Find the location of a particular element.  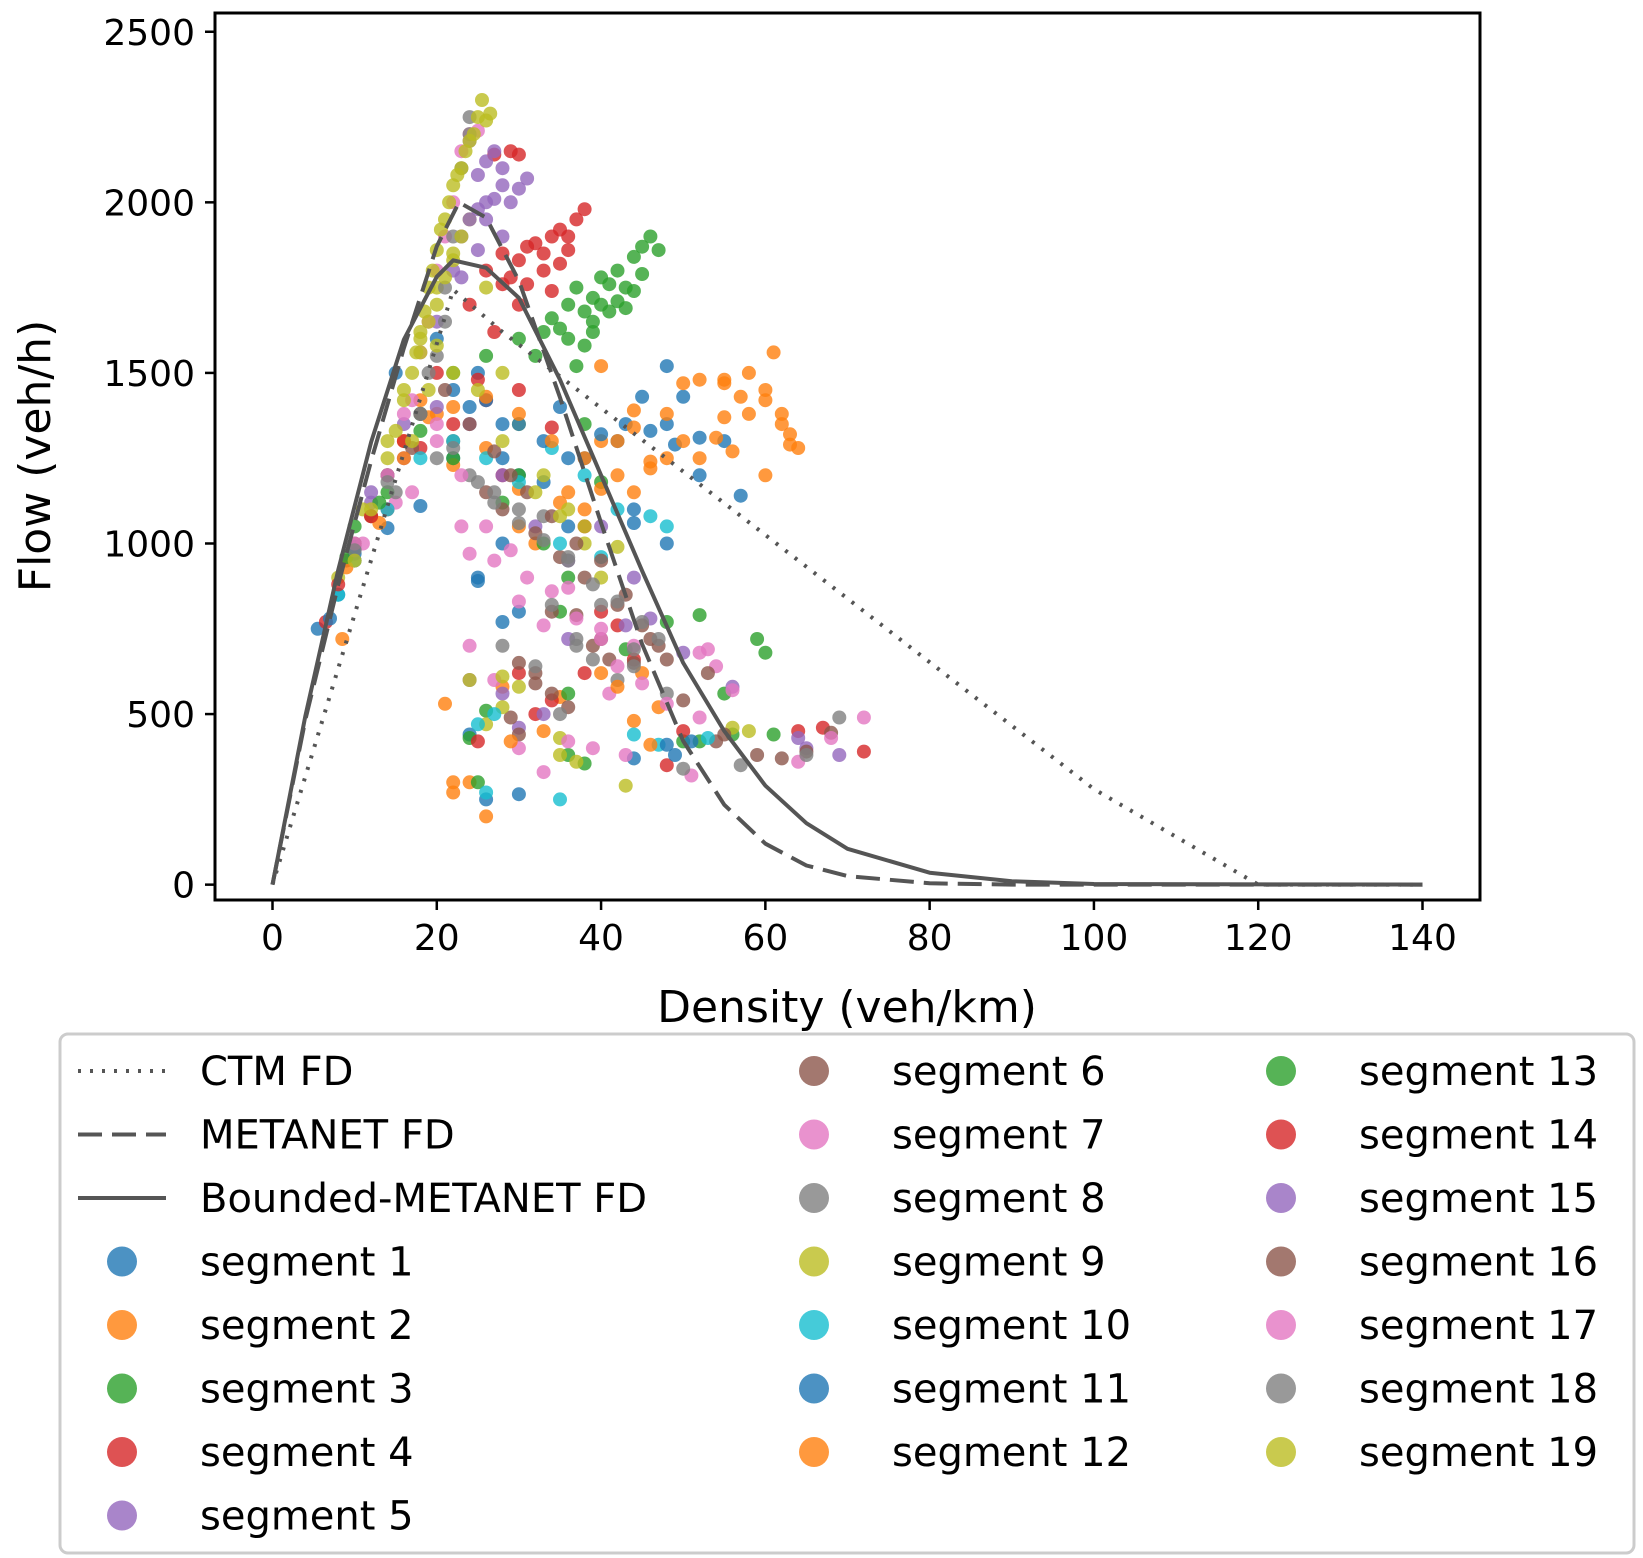

y-tick-label: 2500 is located at coordinates (149, 33).